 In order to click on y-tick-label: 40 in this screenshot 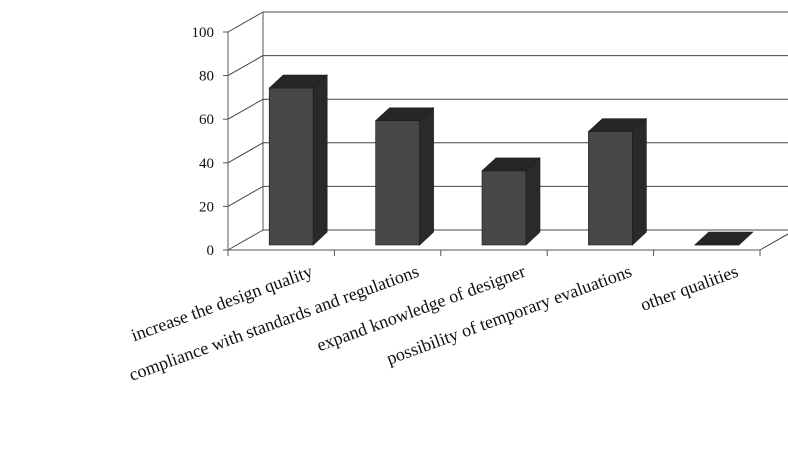, I will do `click(206, 164)`.